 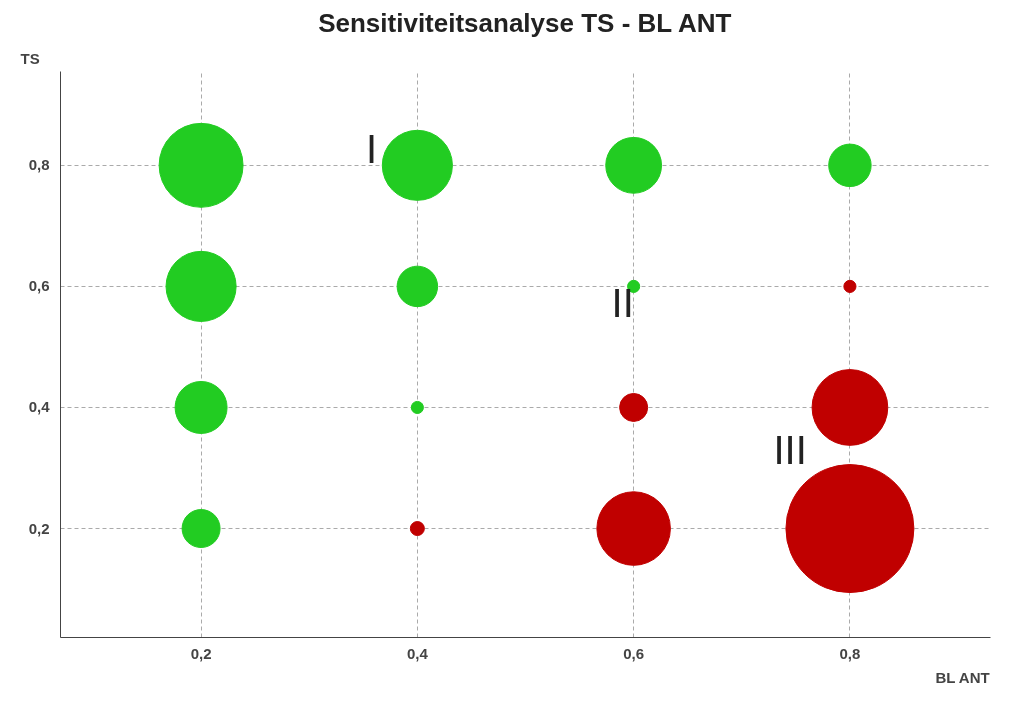 I want to click on y-tick-label: 0,2, so click(x=39, y=528).